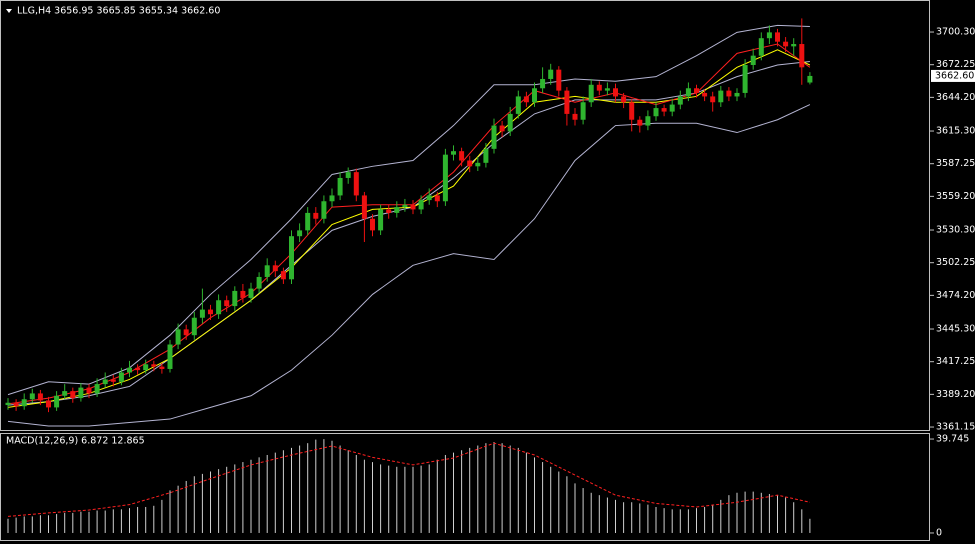 The height and width of the screenshot is (544, 975). I want to click on y-tick-label: 3559.20, so click(955, 196).